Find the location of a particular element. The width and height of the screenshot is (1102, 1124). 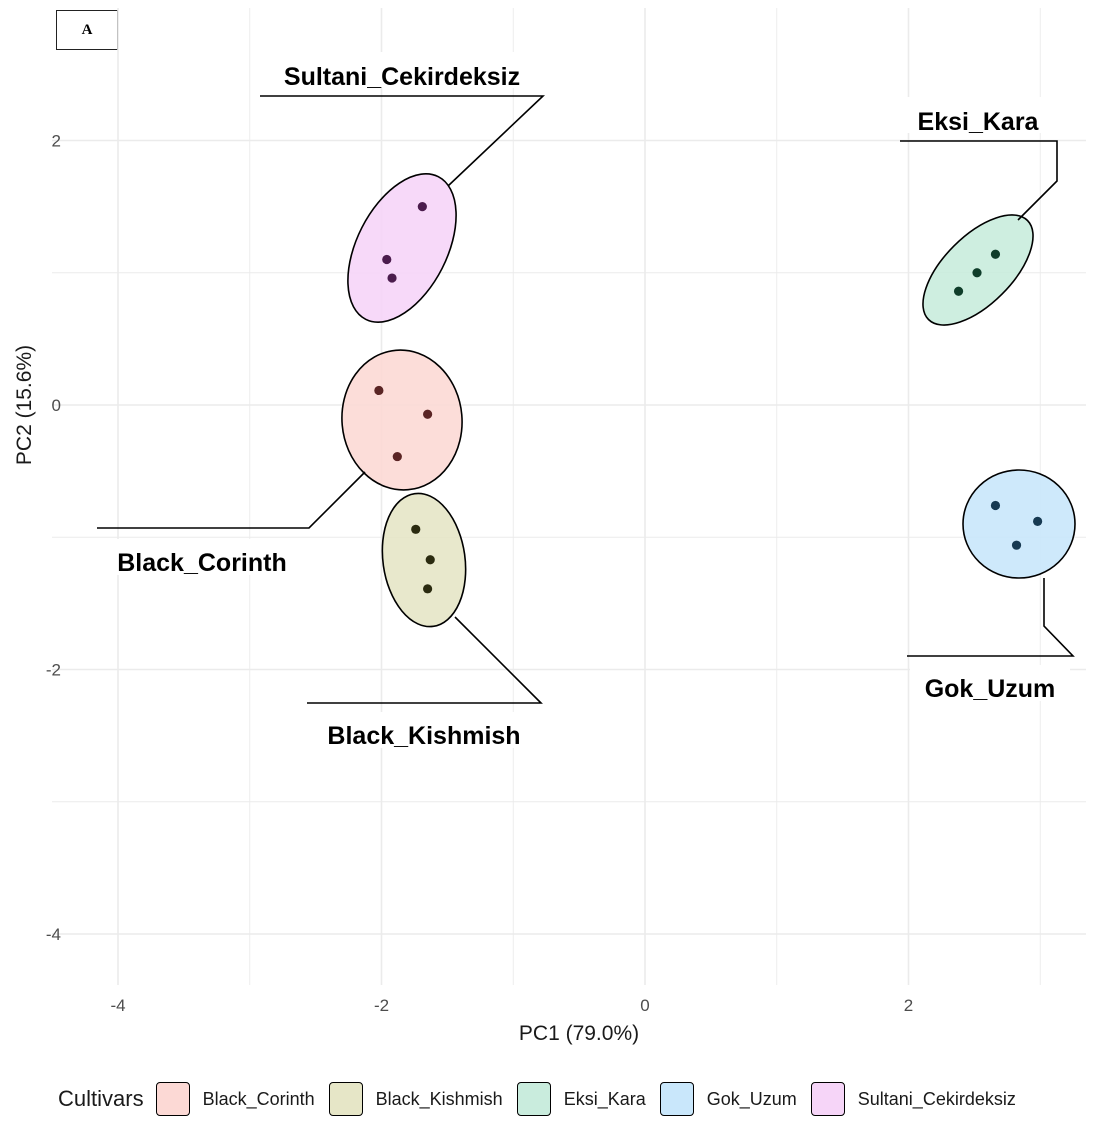

legend-item-eksi-kara: Eksi_Kara is located at coordinates (581, 1099).